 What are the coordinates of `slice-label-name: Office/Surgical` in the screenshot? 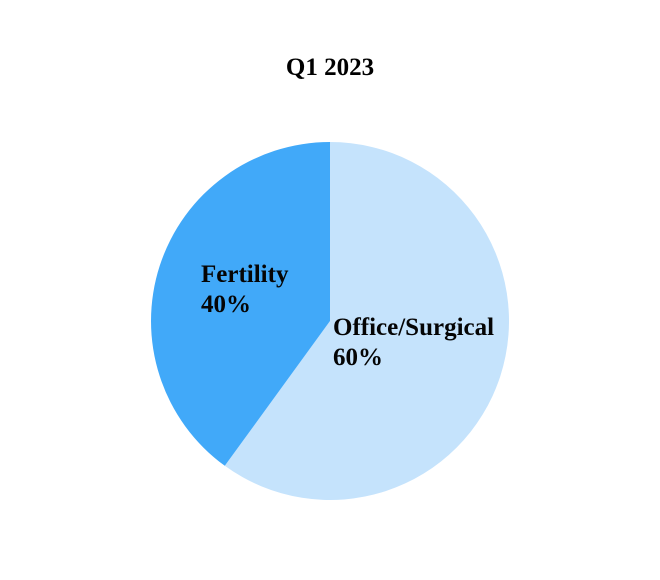 It's located at (414, 327).